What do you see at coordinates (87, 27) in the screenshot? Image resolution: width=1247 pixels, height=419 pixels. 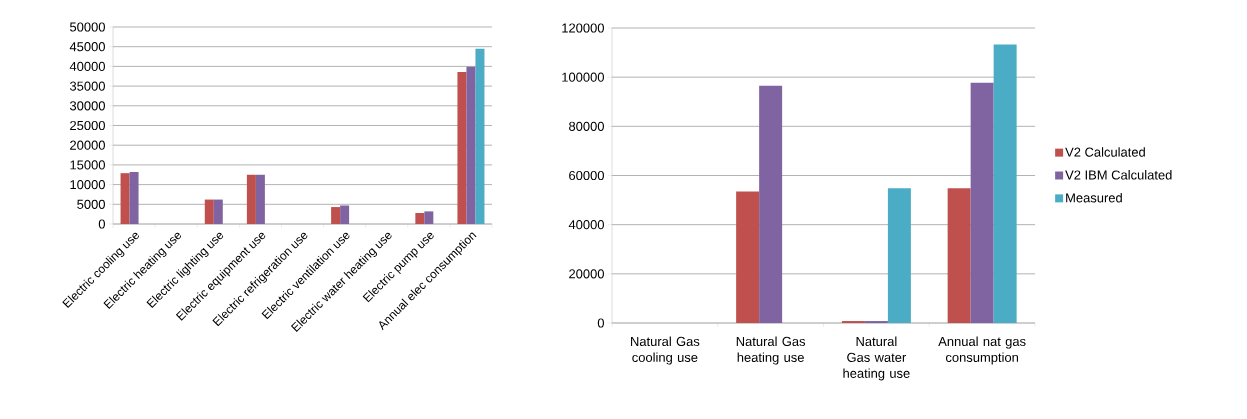 I see `y-tick-label: 50000` at bounding box center [87, 27].